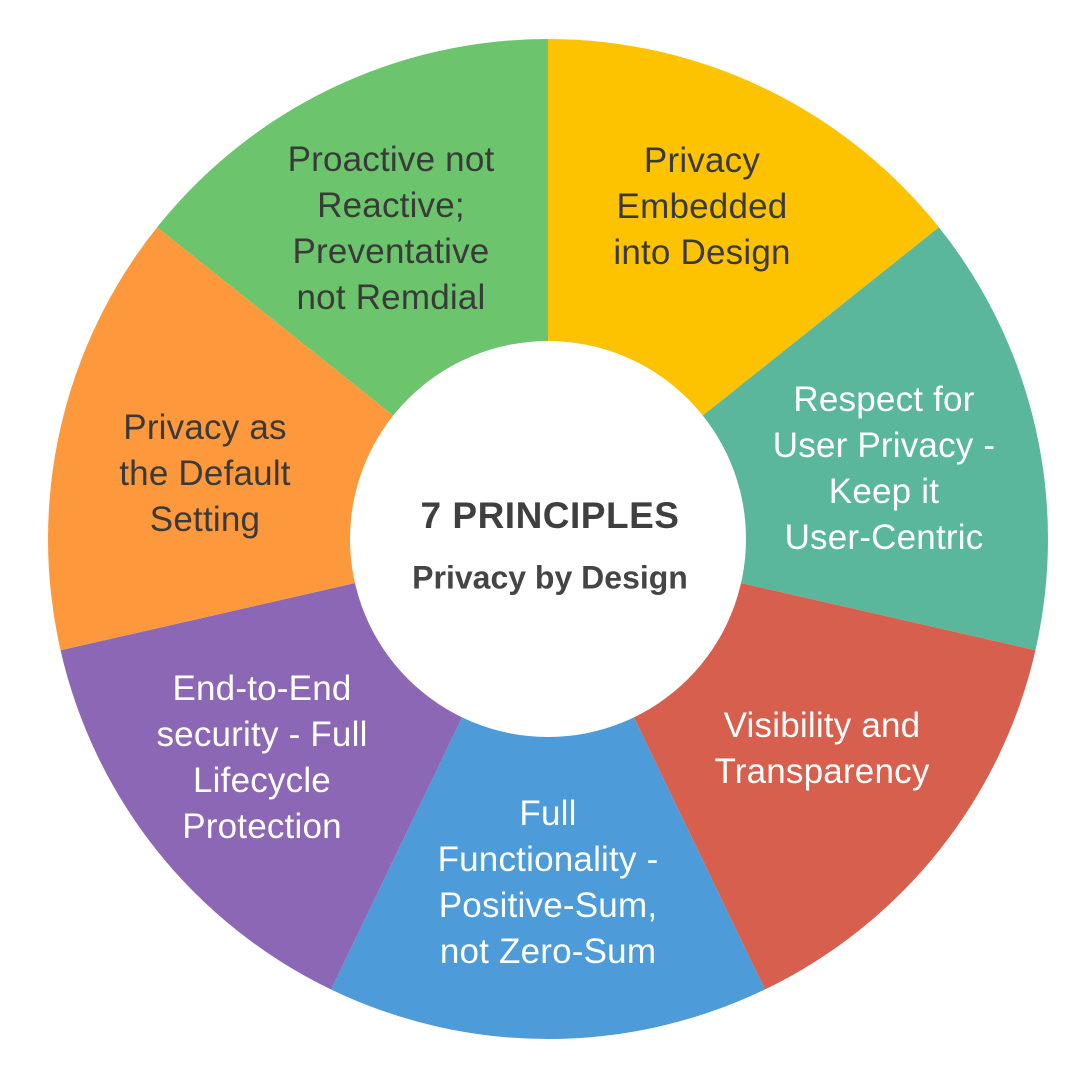 Image resolution: width=1080 pixels, height=1067 pixels. I want to click on segment-label-line: Proactive not, so click(391, 159).